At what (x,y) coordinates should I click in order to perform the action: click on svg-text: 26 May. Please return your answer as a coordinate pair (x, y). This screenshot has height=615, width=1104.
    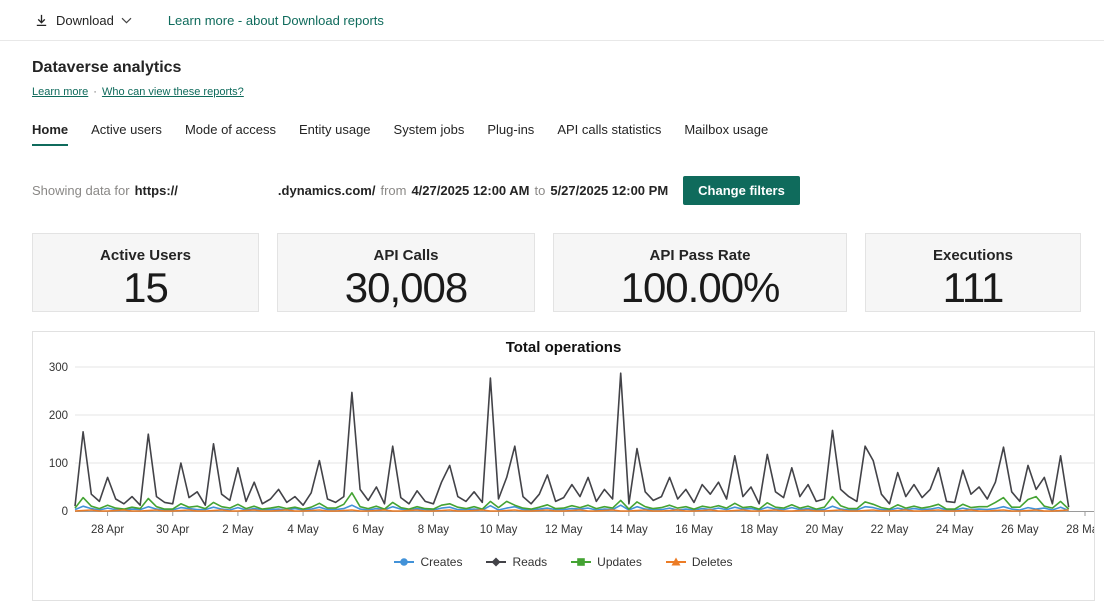
    Looking at the image, I should click on (1020, 530).